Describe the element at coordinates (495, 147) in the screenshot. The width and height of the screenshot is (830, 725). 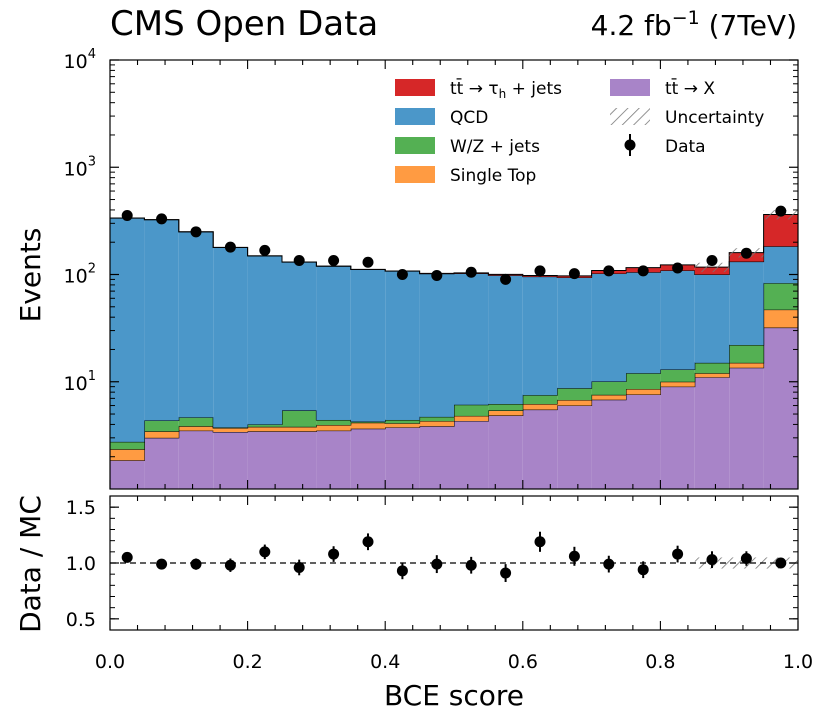
I see `legend-label-wz-jets: W/Z + jets` at that location.